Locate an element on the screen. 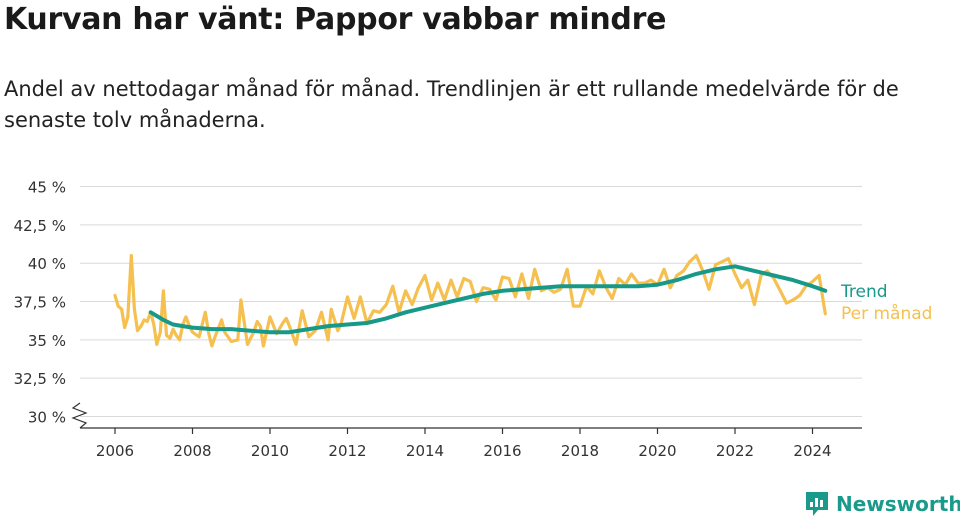  y-tick-label: 45 % is located at coordinates (47, 188).